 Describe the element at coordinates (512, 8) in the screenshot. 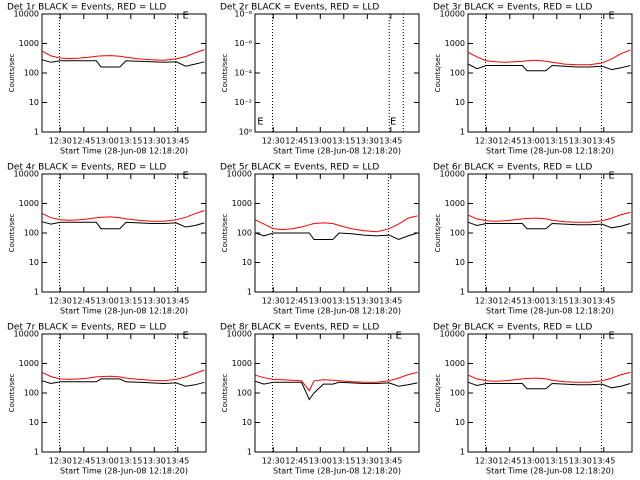

I see `chart-title: Det 3r BLACK = Events, RED = LLD` at that location.